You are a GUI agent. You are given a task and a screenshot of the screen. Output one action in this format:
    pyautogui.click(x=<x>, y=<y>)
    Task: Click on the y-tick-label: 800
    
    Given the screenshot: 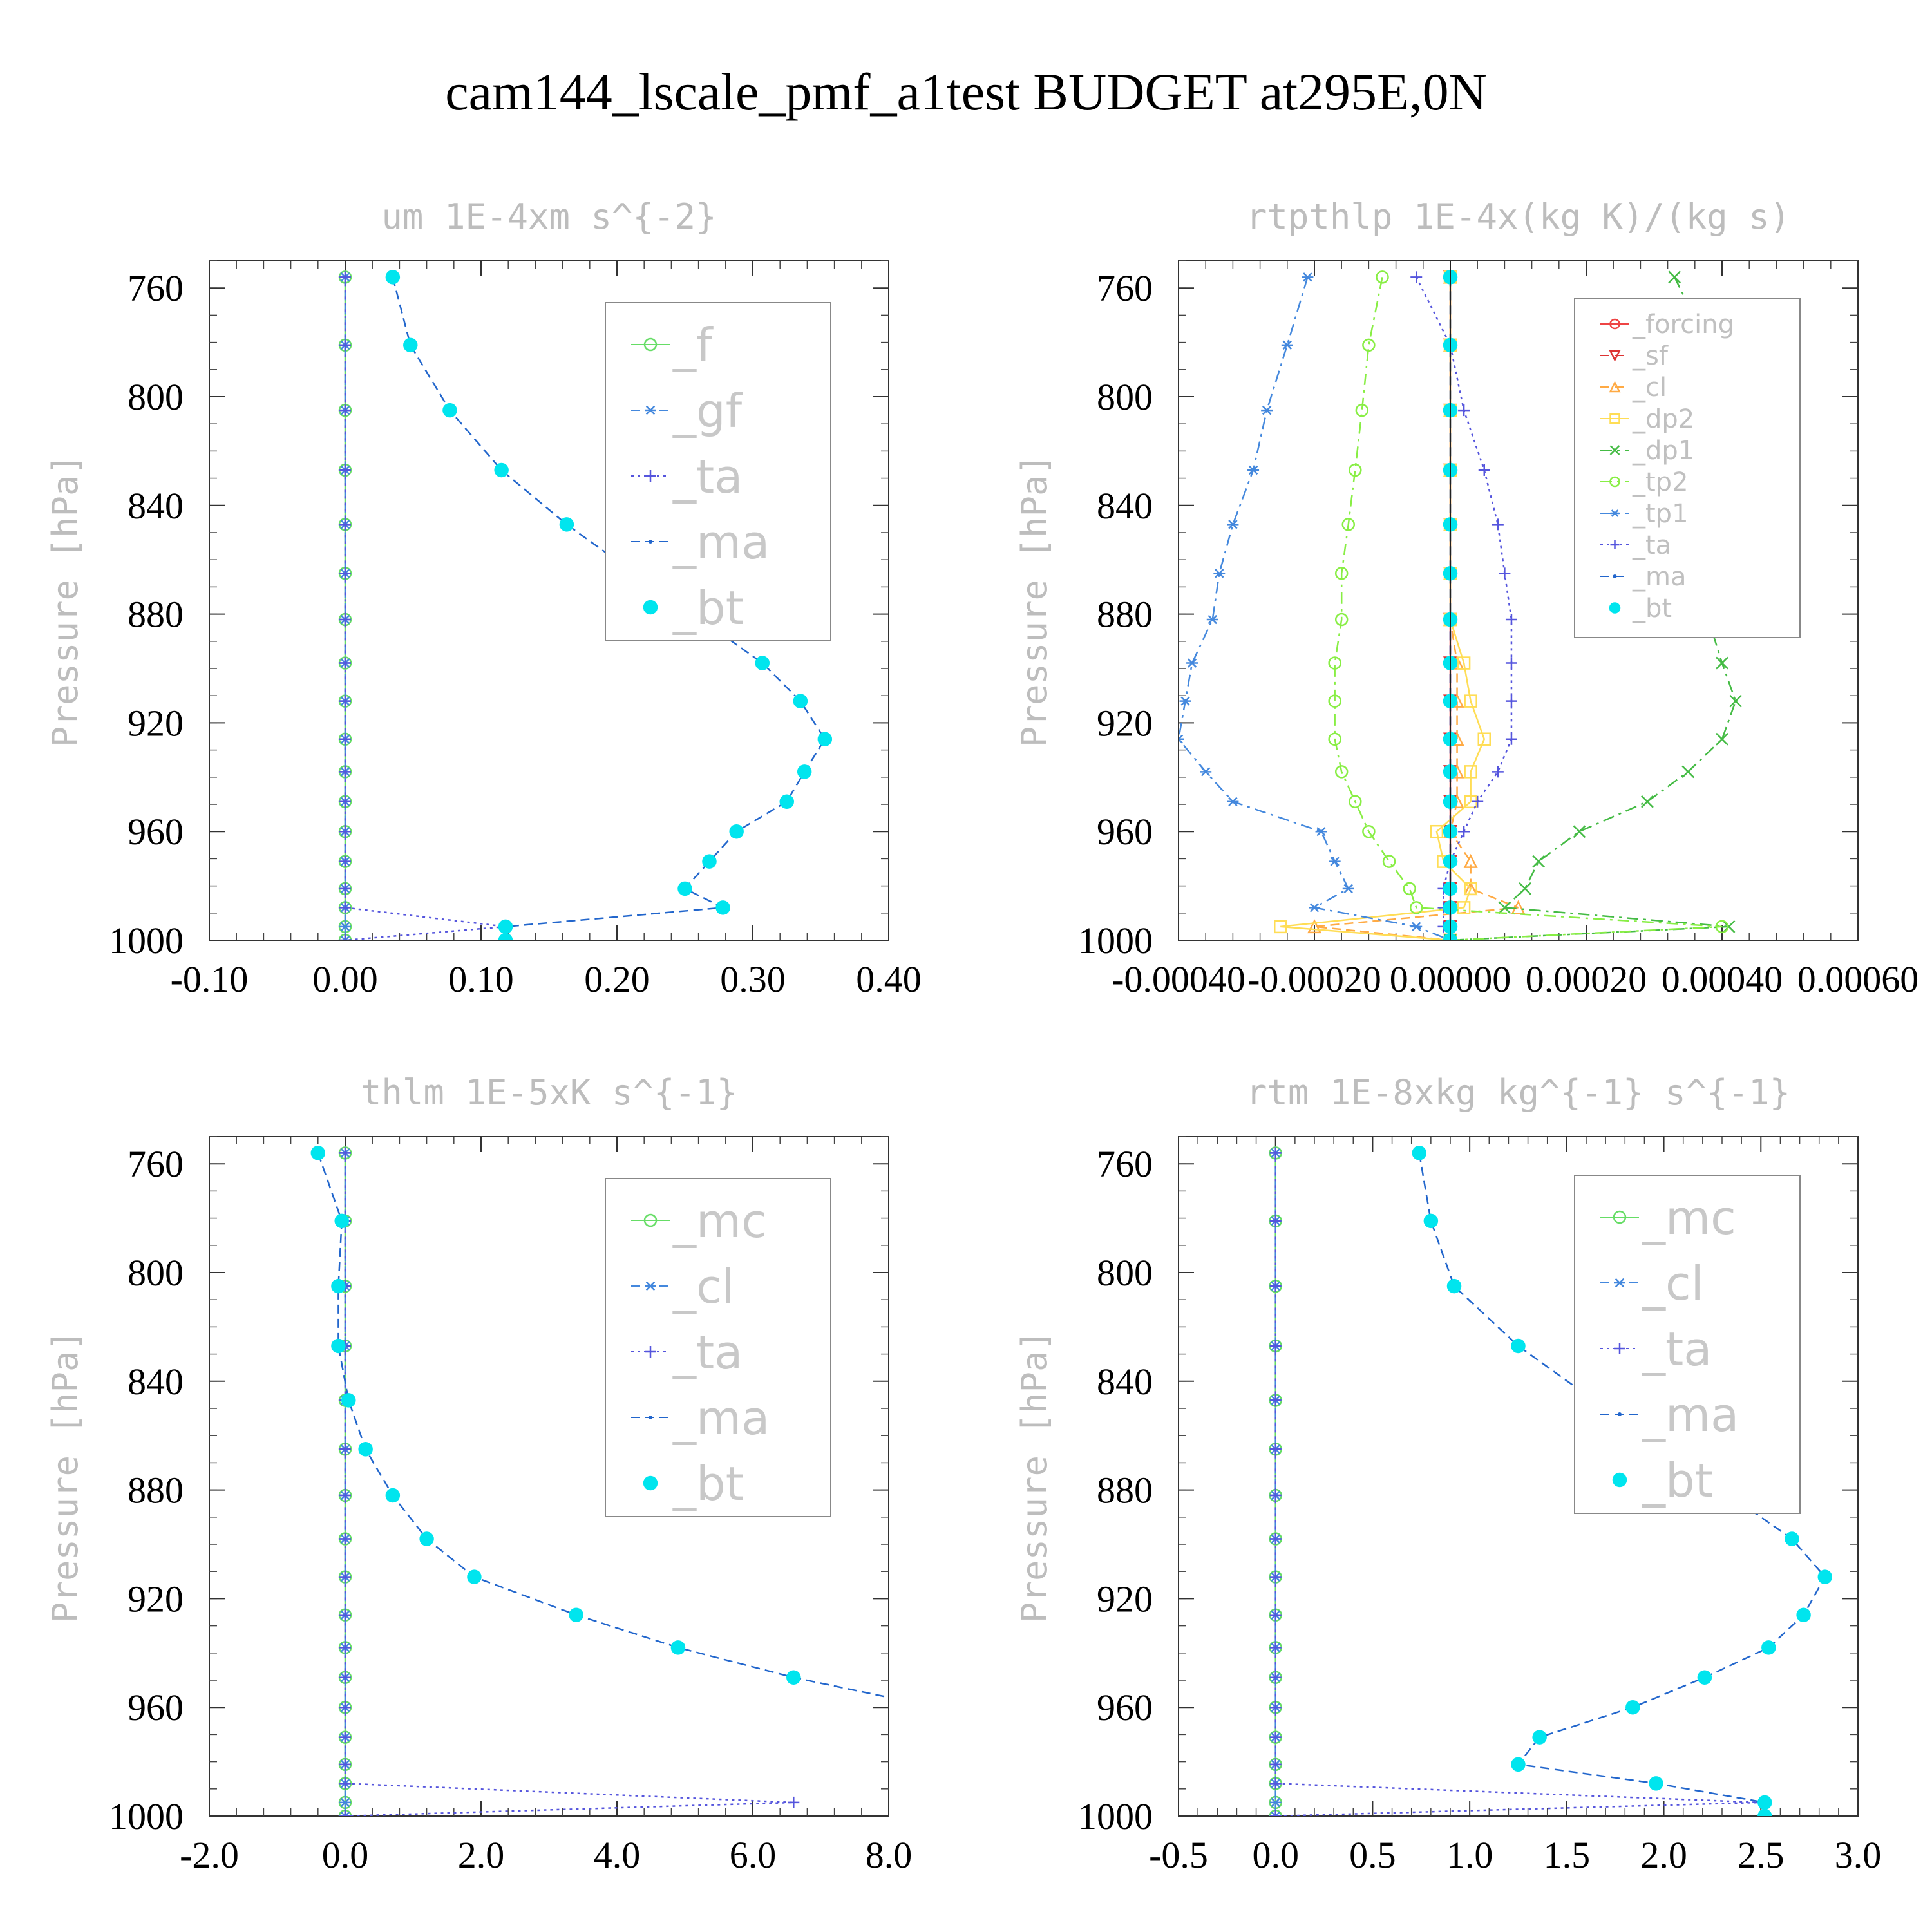 What is the action you would take?
    pyautogui.click(x=1125, y=1273)
    